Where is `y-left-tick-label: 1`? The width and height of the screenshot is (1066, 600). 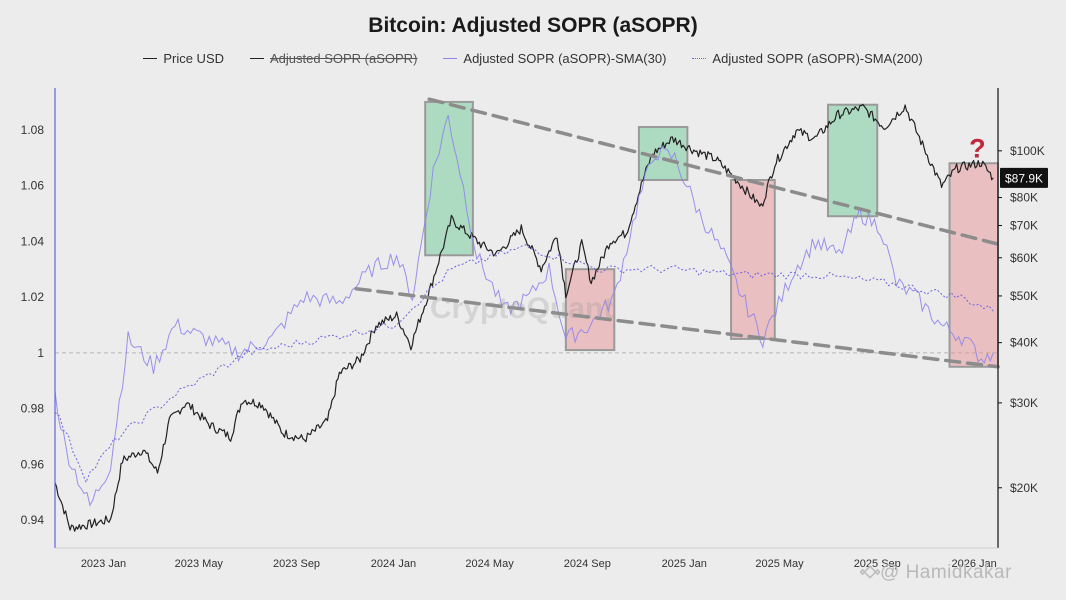
y-left-tick-label: 1 is located at coordinates (40, 353).